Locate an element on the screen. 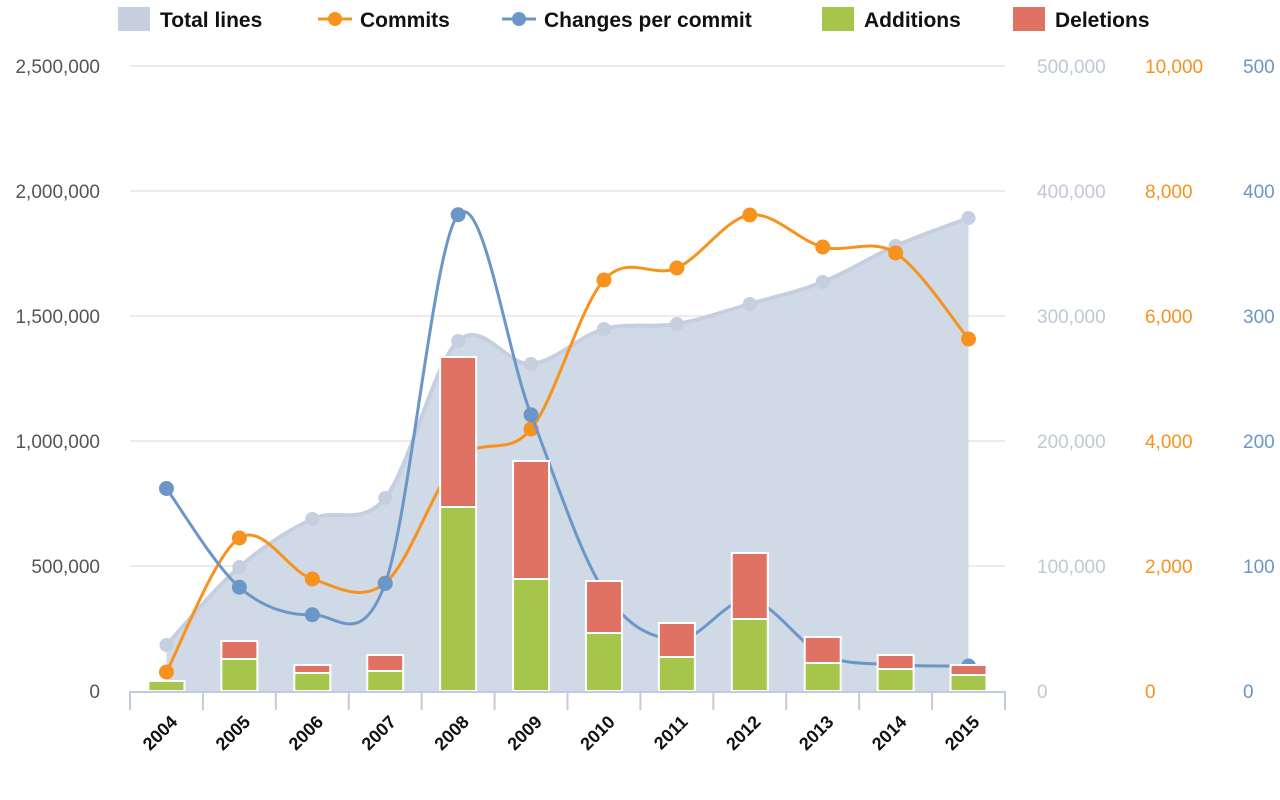 This screenshot has width=1280, height=800. left-tick-label: 500,000 is located at coordinates (65, 567).